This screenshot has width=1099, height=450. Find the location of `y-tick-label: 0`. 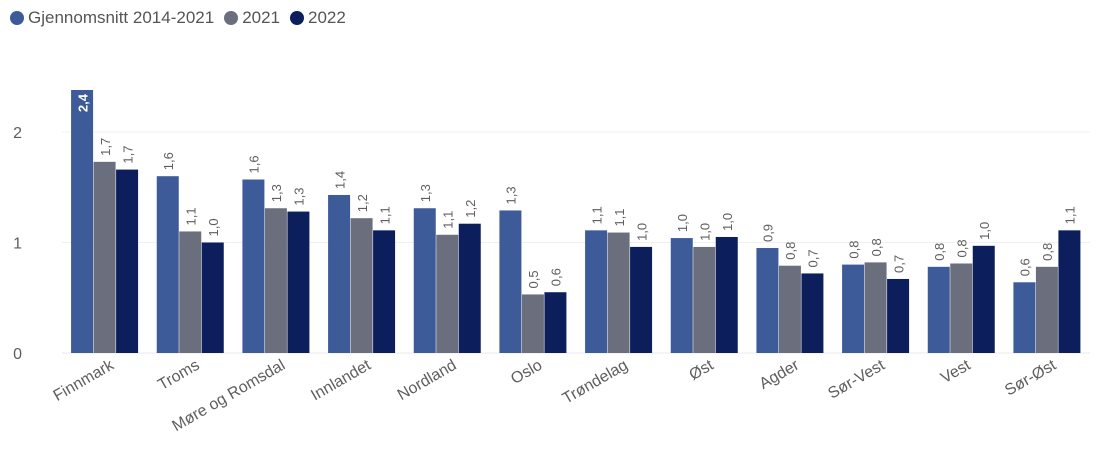

y-tick-label: 0 is located at coordinates (17, 354).